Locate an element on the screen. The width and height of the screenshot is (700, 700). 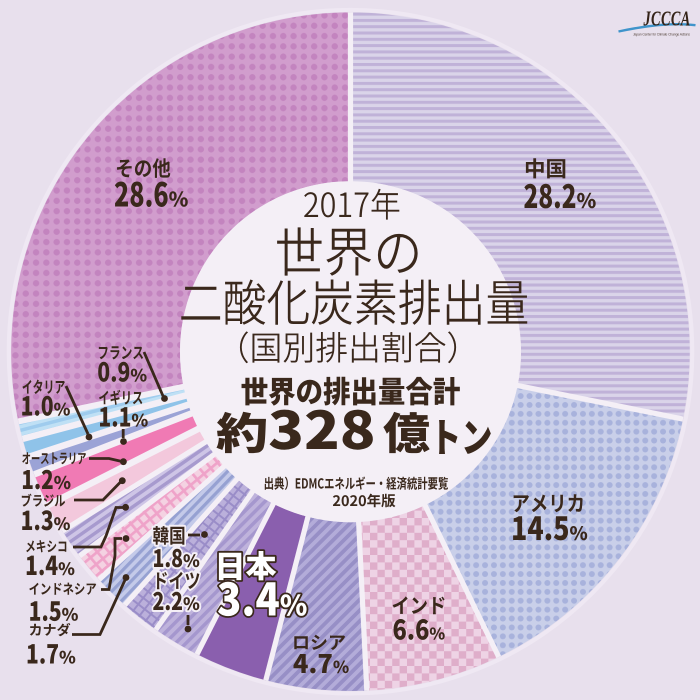
svg-text: JCCCA is located at coordinates (667, 18).